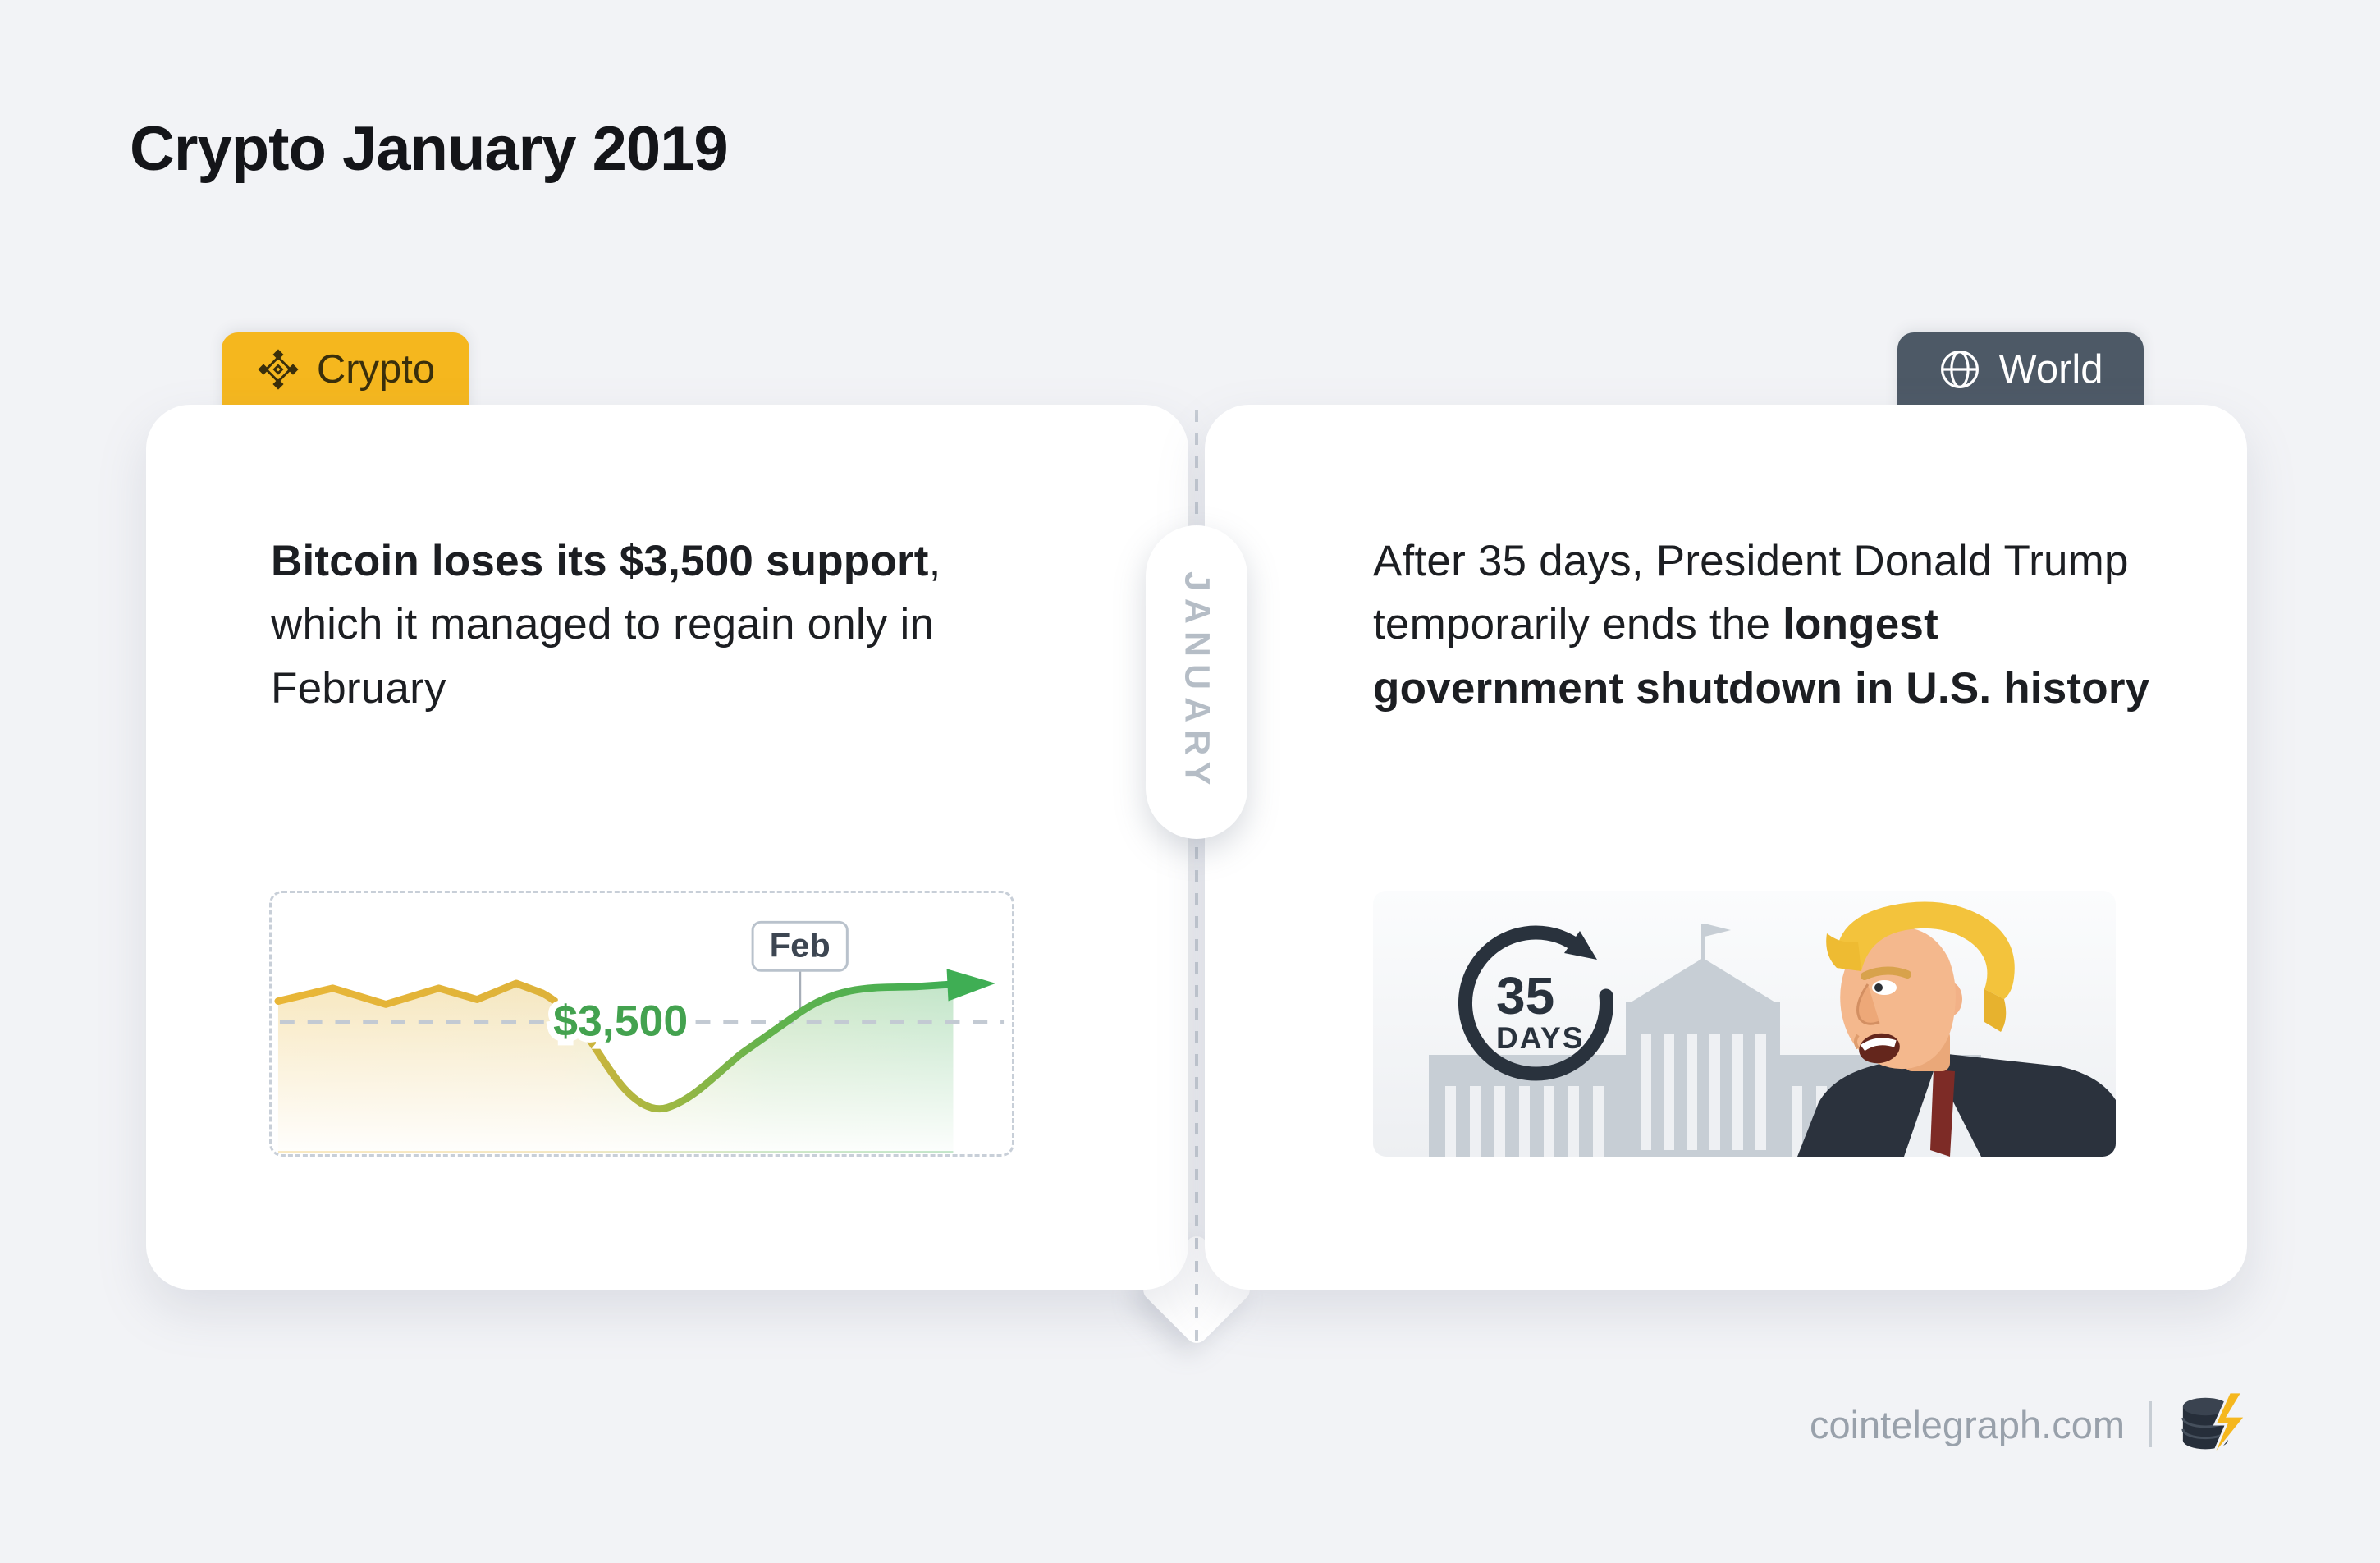 The width and height of the screenshot is (2380, 1563). I want to click on circular-arrow-head, so click(1580, 945).